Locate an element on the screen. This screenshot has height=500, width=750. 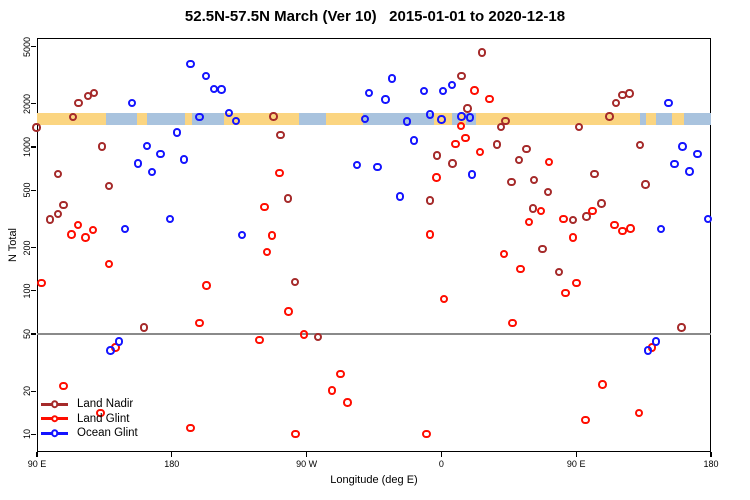
x-axis-title: Longitude (deg E) is located at coordinates (374, 480).